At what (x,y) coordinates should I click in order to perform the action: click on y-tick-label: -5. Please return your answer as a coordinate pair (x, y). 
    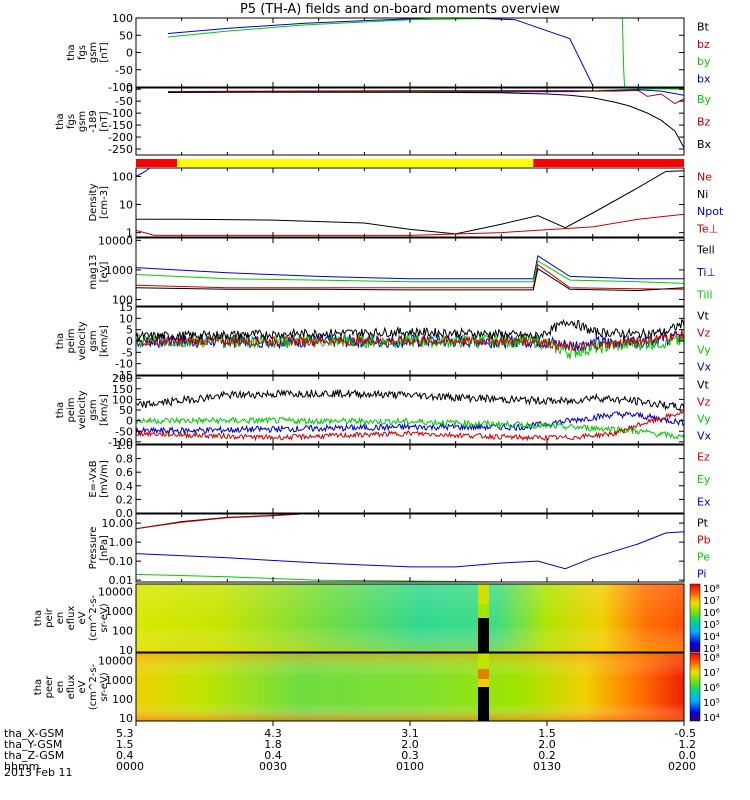
    Looking at the image, I should click on (127, 352).